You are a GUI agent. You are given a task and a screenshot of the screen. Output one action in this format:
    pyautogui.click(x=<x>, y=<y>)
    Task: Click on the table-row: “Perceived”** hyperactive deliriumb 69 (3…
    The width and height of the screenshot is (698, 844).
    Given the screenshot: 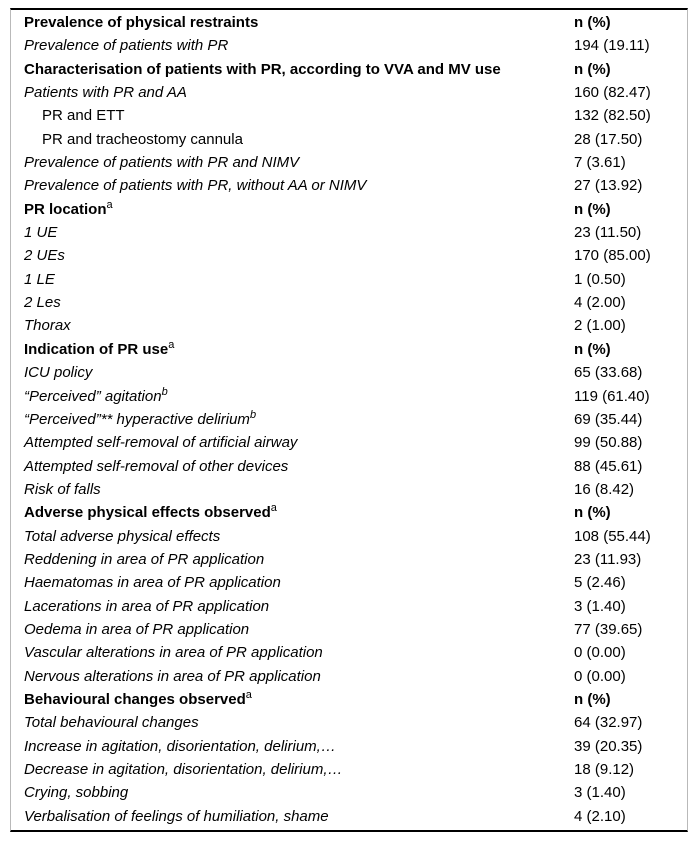 What is the action you would take?
    pyautogui.click(x=349, y=419)
    